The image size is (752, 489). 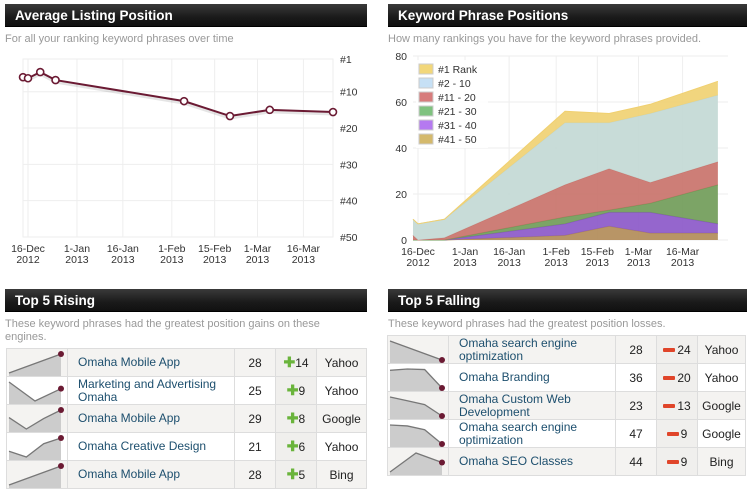 I want to click on area-edge, so click(x=565, y=152).